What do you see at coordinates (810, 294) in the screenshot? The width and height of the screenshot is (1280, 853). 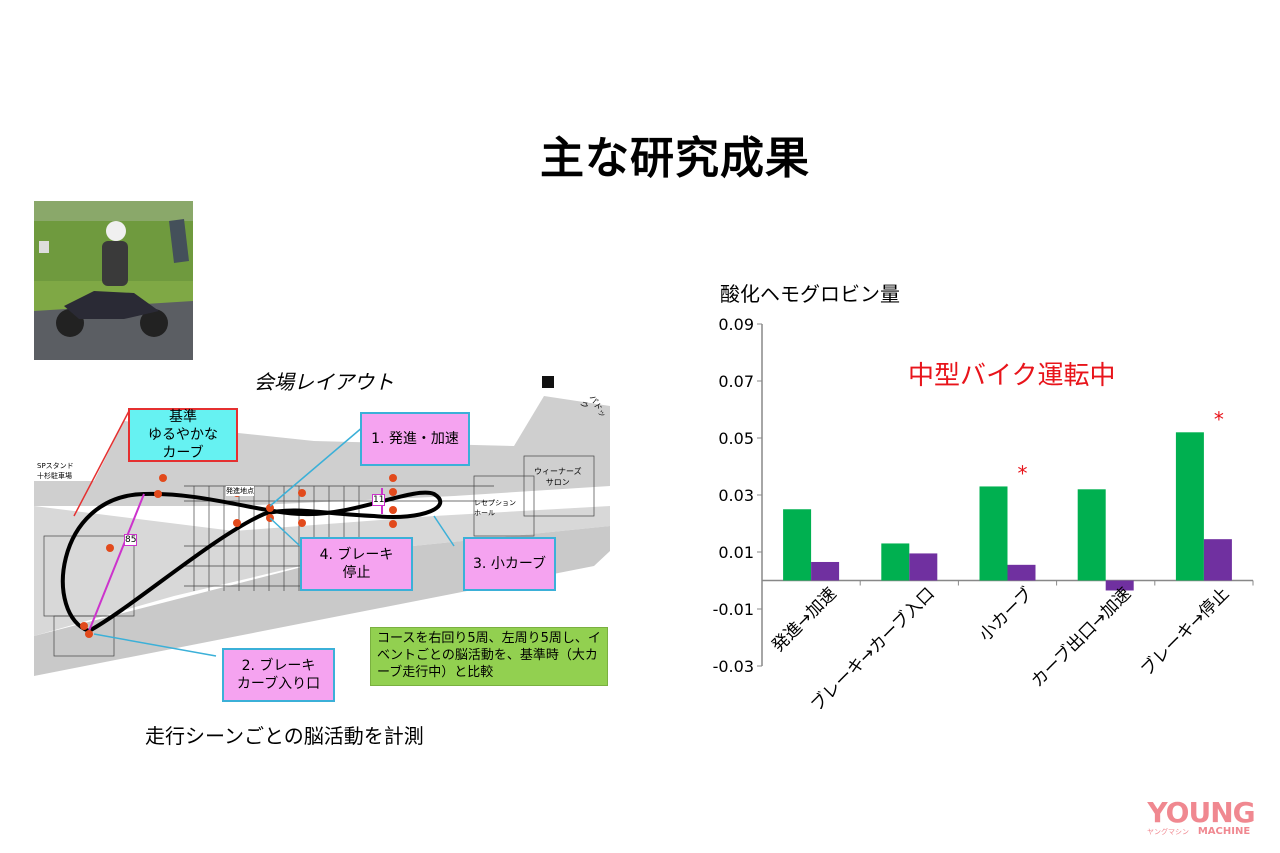 I see `chart-title: 酸化ヘモグロビン量` at bounding box center [810, 294].